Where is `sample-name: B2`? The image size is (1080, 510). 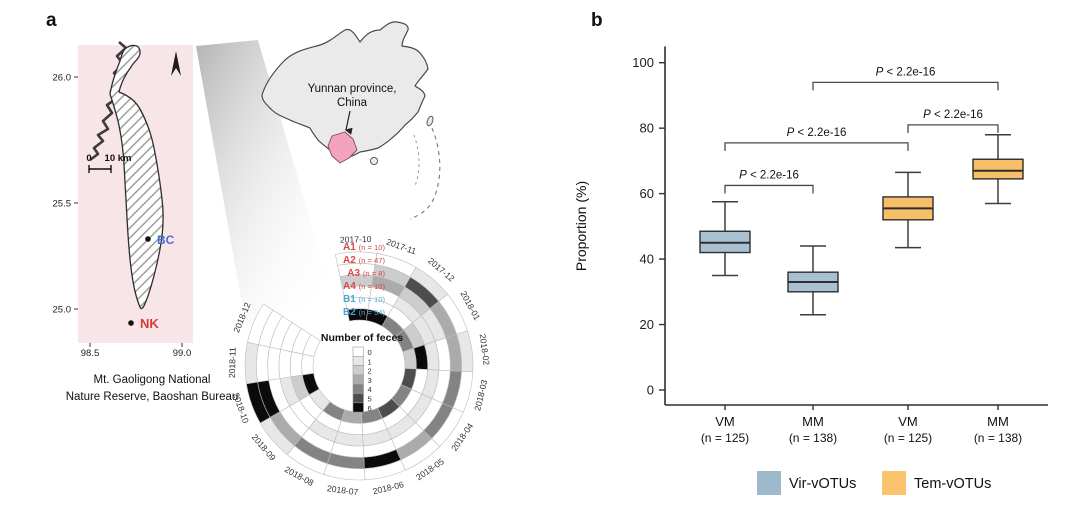 sample-name: B2 is located at coordinates (351, 312).